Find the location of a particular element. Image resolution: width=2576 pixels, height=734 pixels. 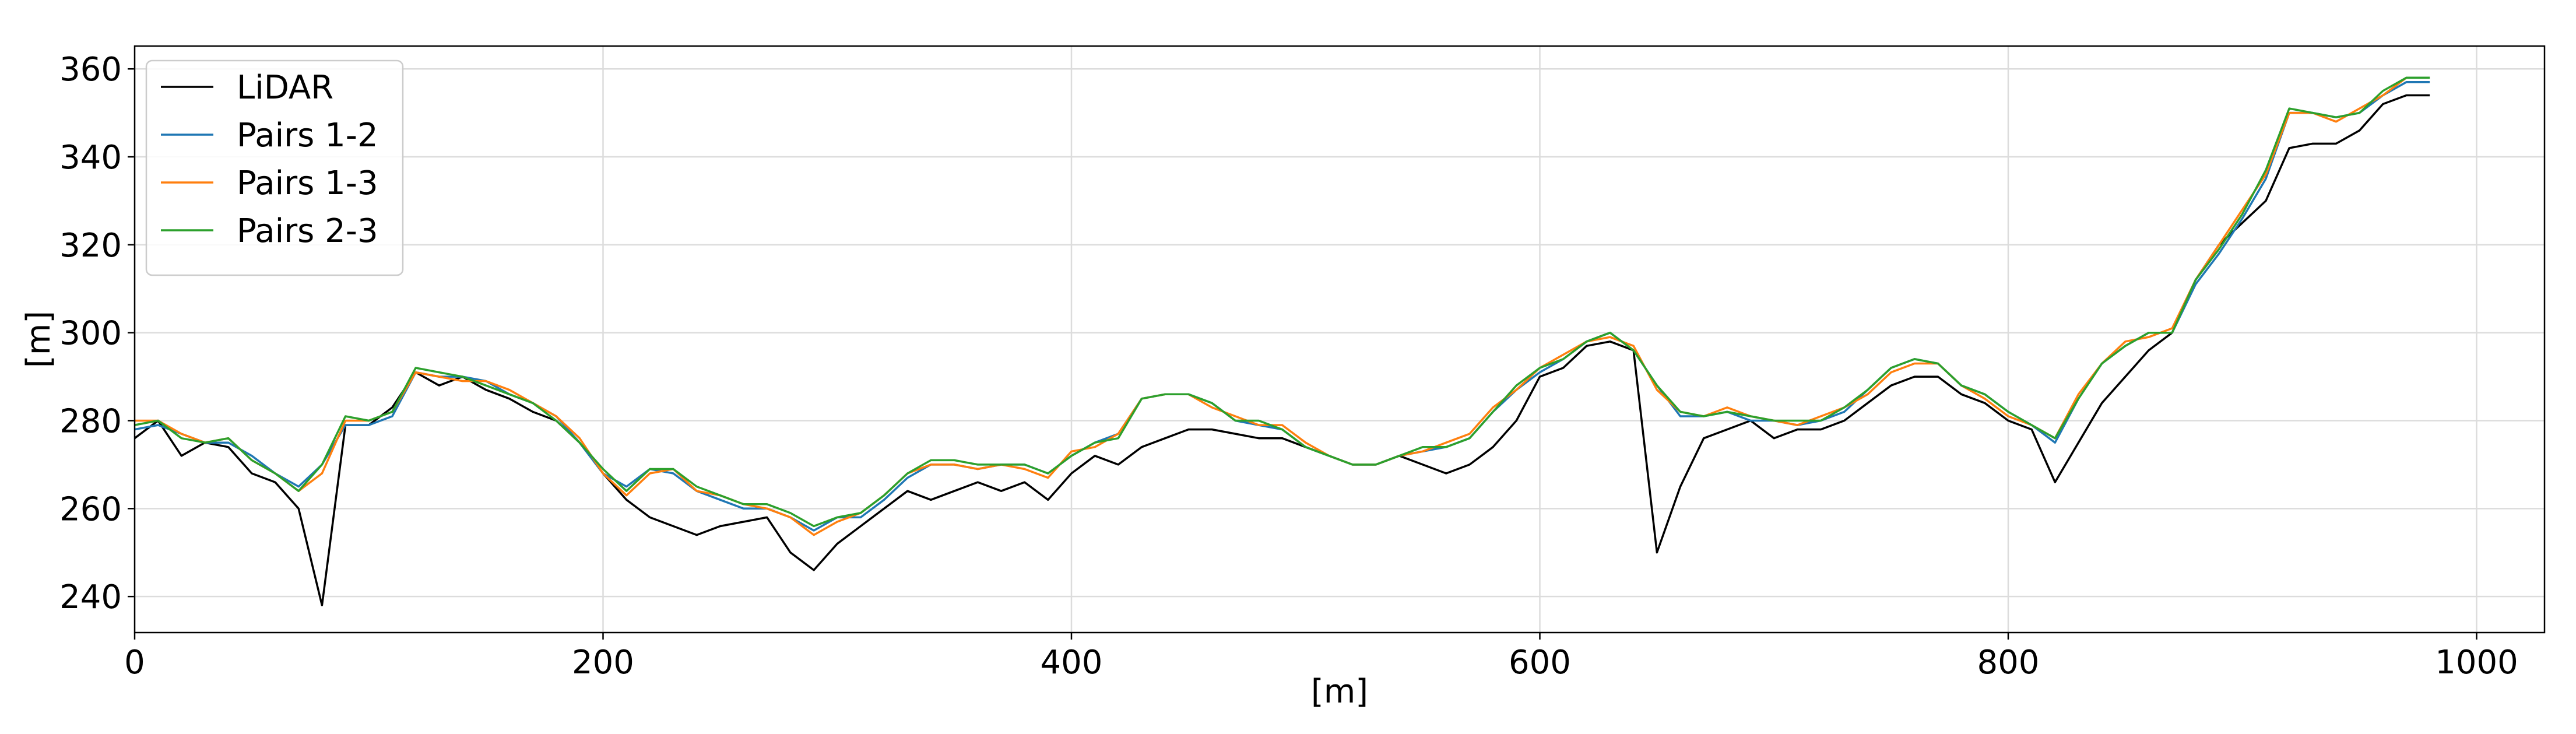

legend-frame is located at coordinates (274, 167).